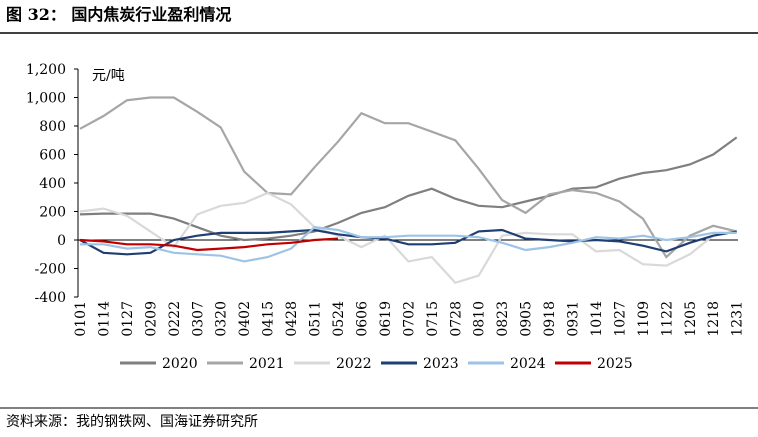 This screenshot has width=758, height=437. What do you see at coordinates (574, 319) in the screenshot?
I see `x-tick-label: 0931` at bounding box center [574, 319].